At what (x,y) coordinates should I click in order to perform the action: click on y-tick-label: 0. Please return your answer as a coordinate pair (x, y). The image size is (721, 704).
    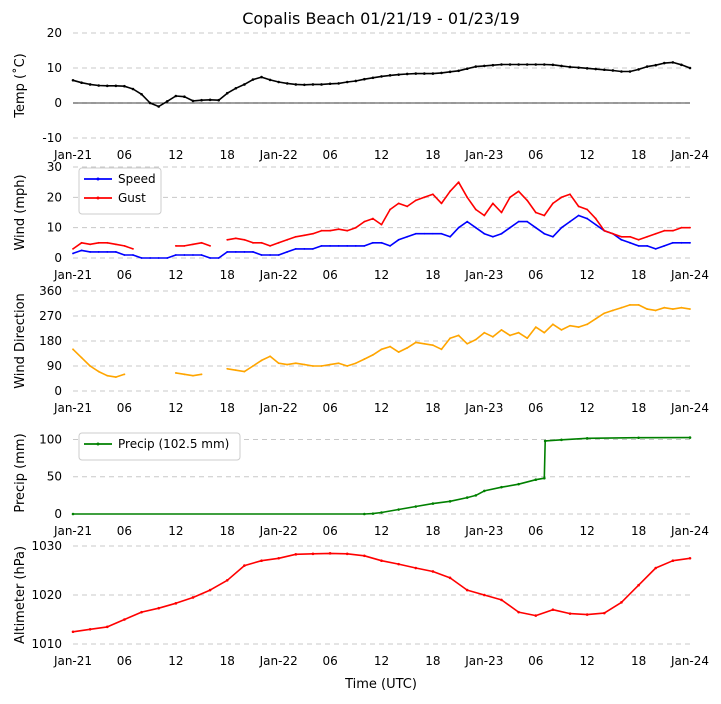
    Looking at the image, I should click on (58, 103).